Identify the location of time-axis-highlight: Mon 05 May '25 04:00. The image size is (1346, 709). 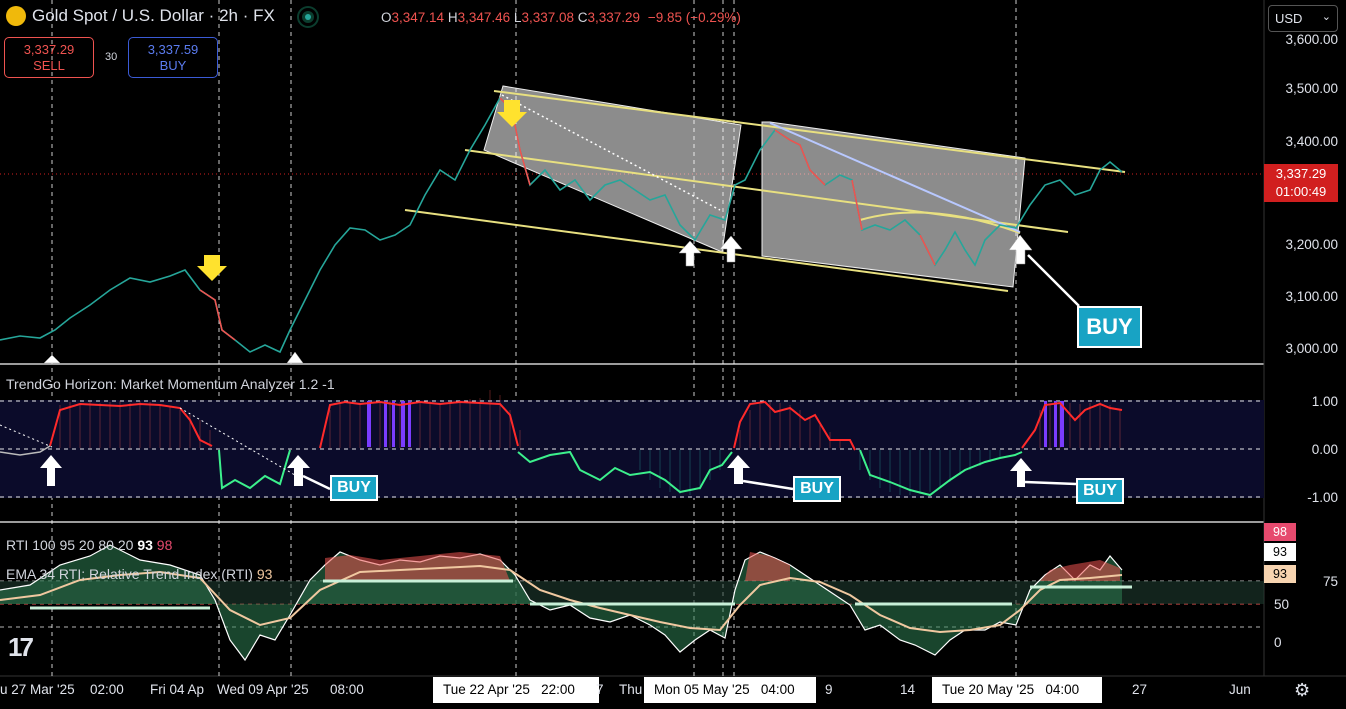
(730, 690).